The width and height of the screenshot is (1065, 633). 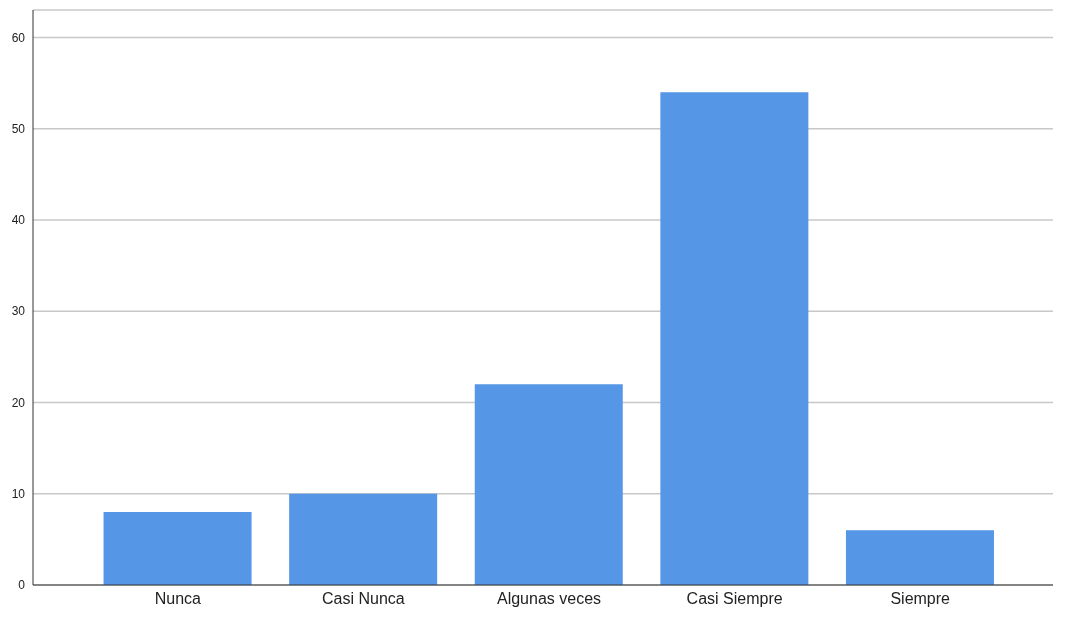 What do you see at coordinates (18, 311) in the screenshot?
I see `y-tick-label: 30` at bounding box center [18, 311].